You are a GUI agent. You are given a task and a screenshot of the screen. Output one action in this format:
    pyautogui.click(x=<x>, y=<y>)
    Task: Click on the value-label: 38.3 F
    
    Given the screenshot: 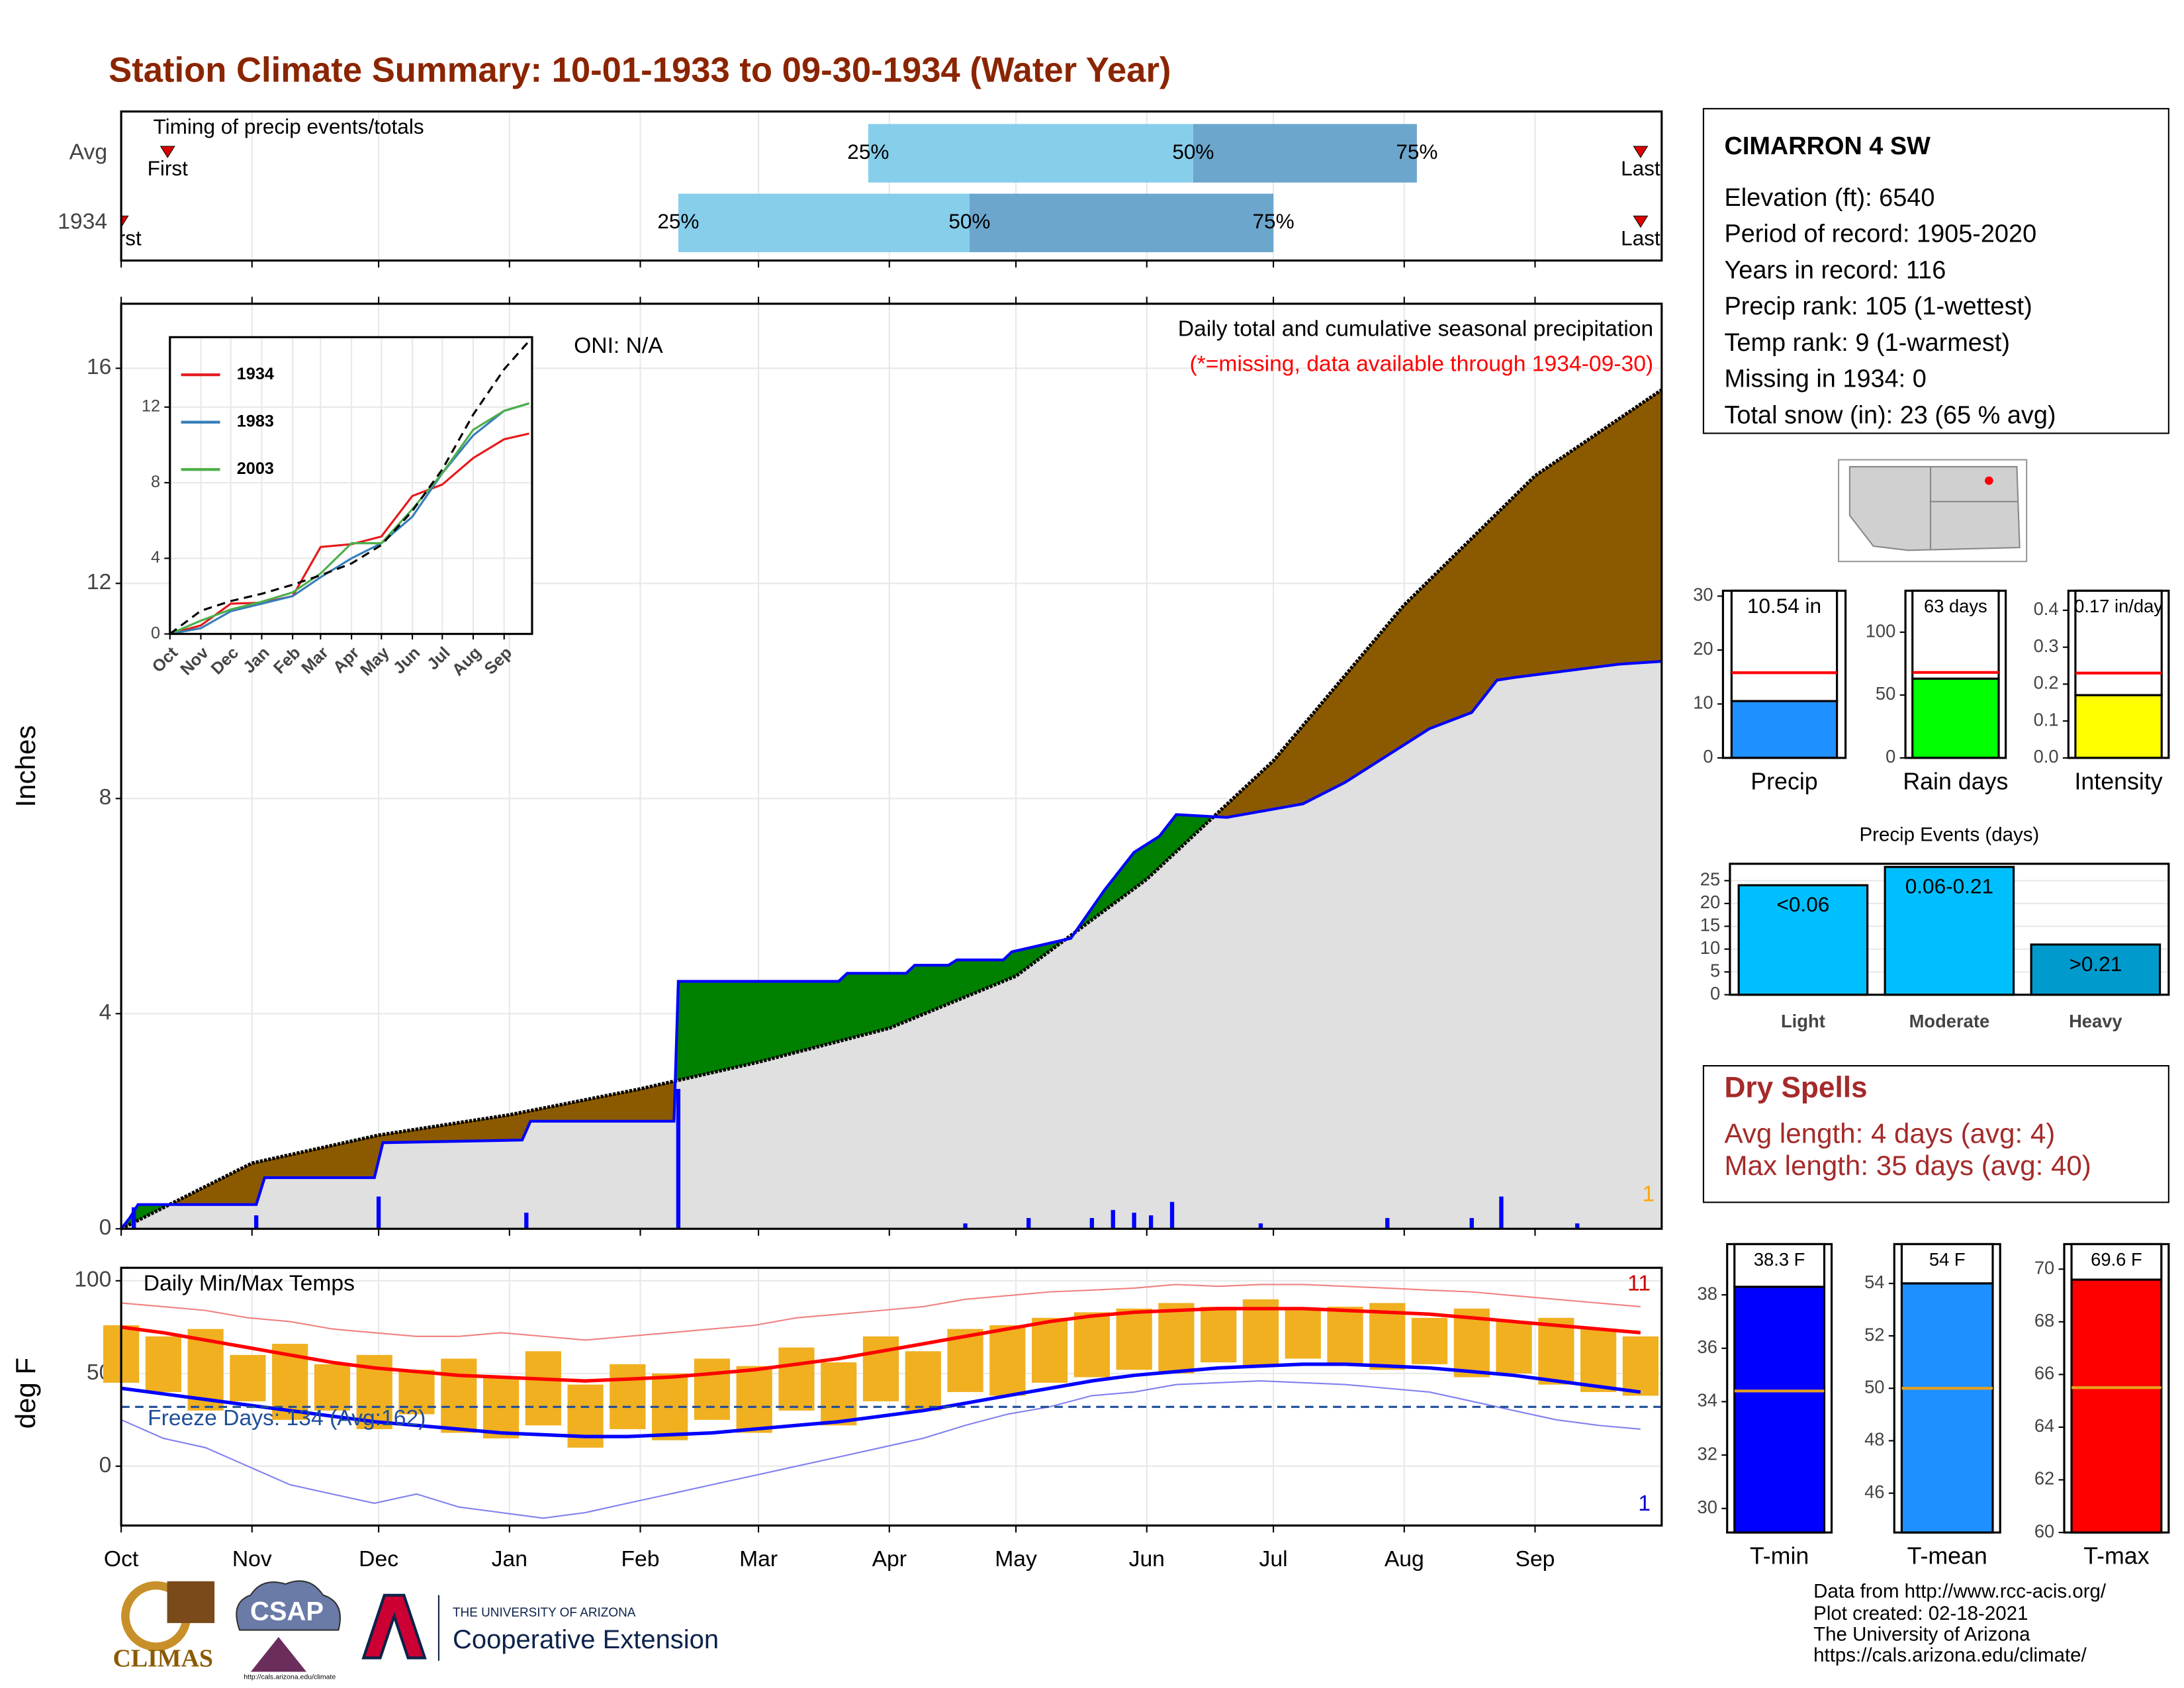 What is the action you would take?
    pyautogui.click(x=1780, y=1259)
    